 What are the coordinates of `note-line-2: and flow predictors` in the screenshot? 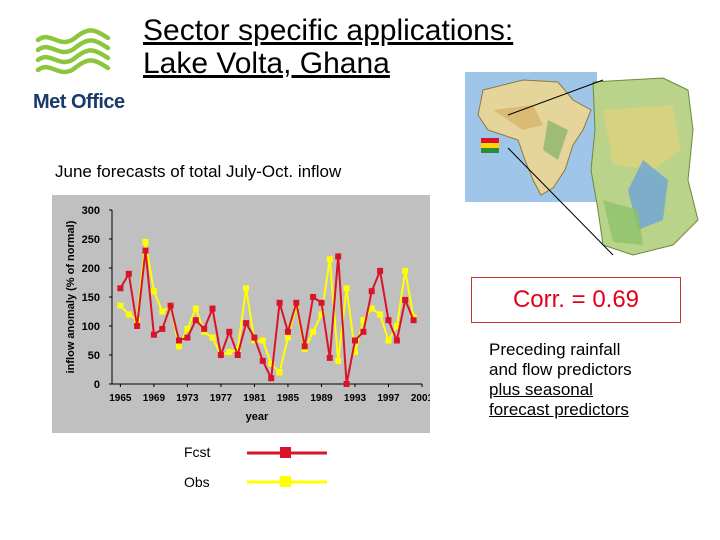 It's located at (560, 369).